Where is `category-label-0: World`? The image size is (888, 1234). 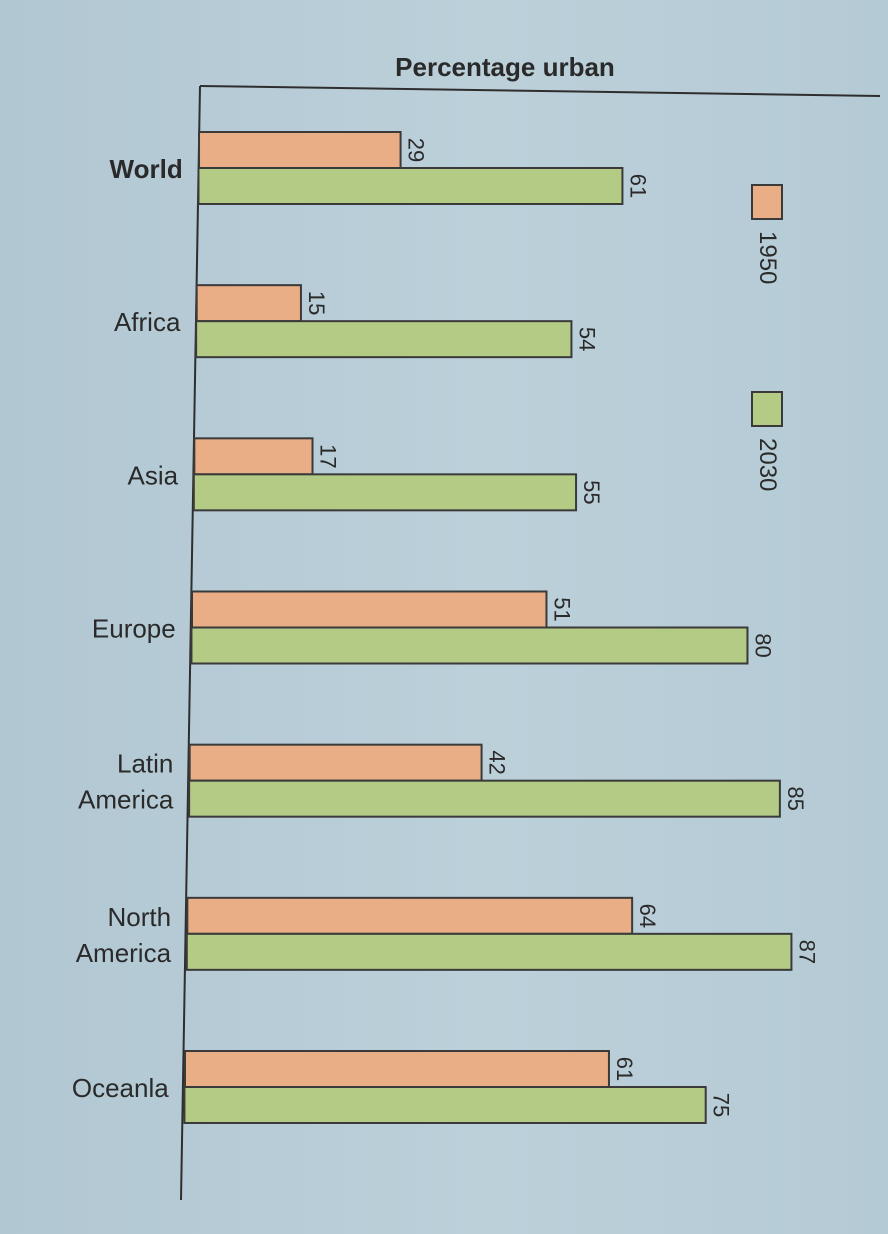 category-label-0: World is located at coordinates (146, 169).